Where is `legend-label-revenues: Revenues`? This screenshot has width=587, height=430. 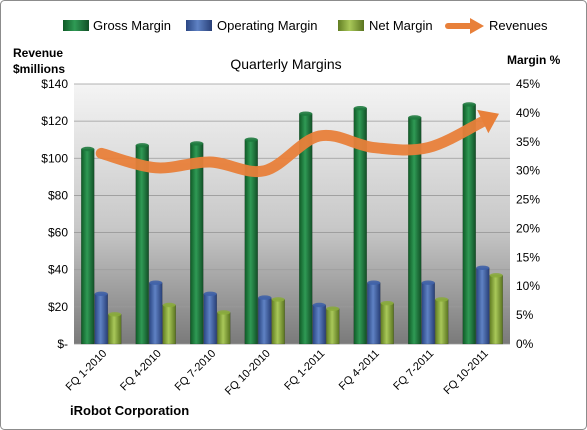 legend-label-revenues: Revenues is located at coordinates (518, 25).